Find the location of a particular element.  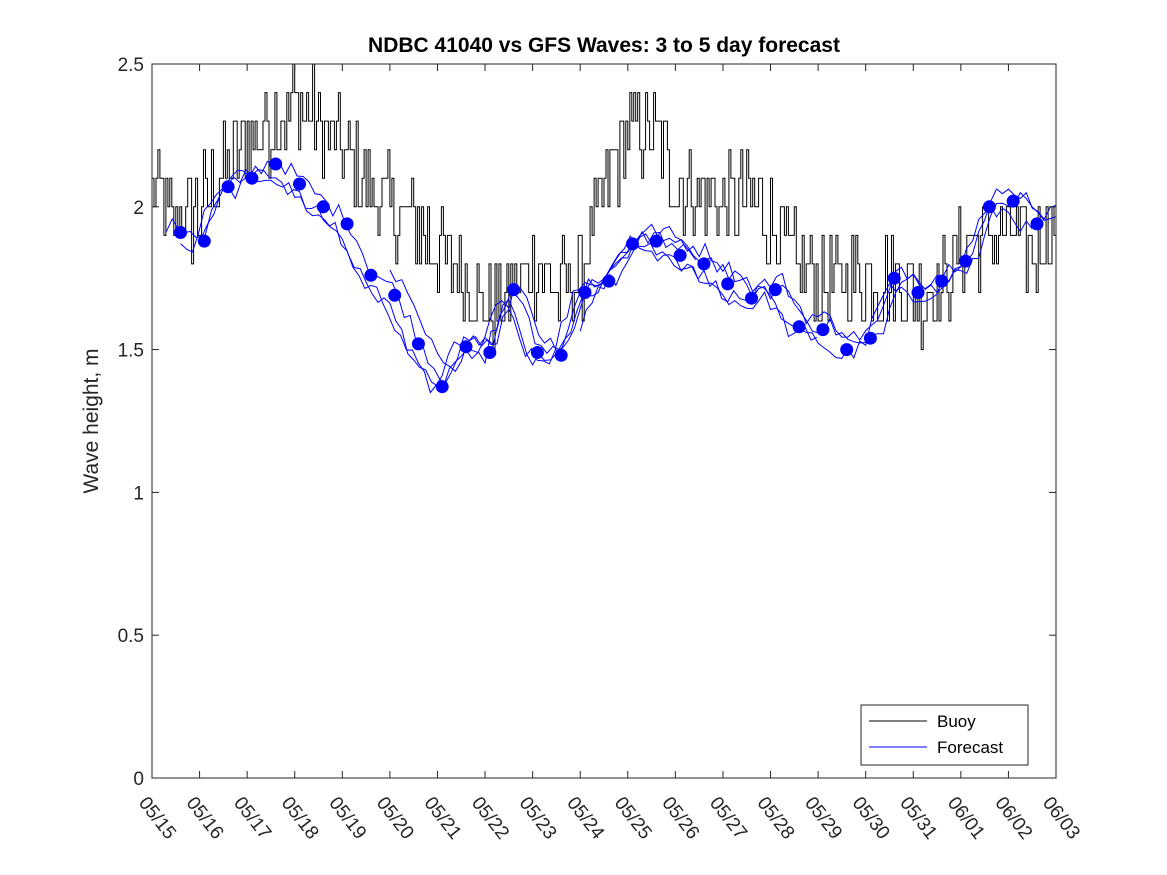

y-tick-label: 0.5 is located at coordinates (131, 636).